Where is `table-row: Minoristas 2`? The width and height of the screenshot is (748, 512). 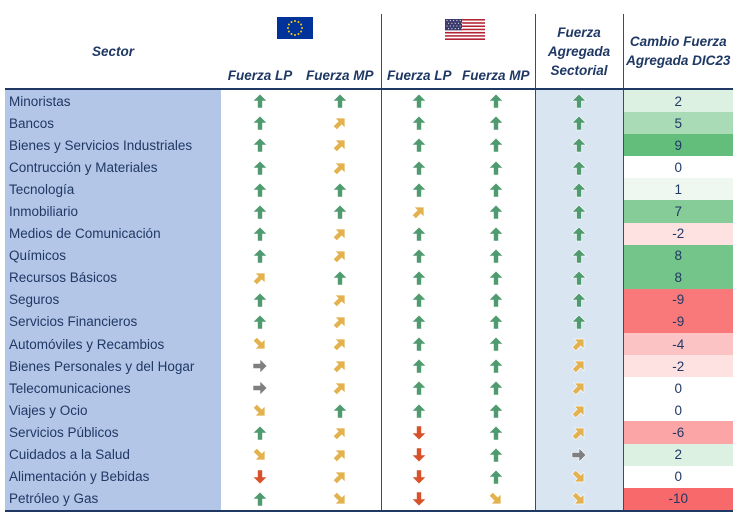
table-row: Minoristas 2 is located at coordinates (369, 101).